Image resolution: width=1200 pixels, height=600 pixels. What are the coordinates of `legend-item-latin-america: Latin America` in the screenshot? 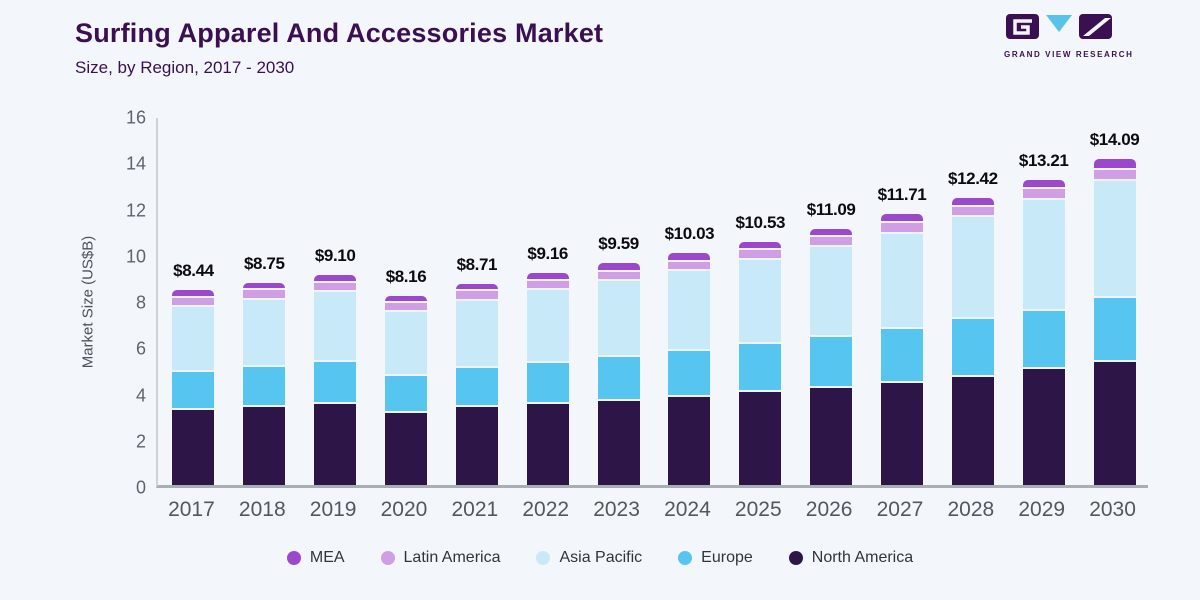 It's located at (440, 558).